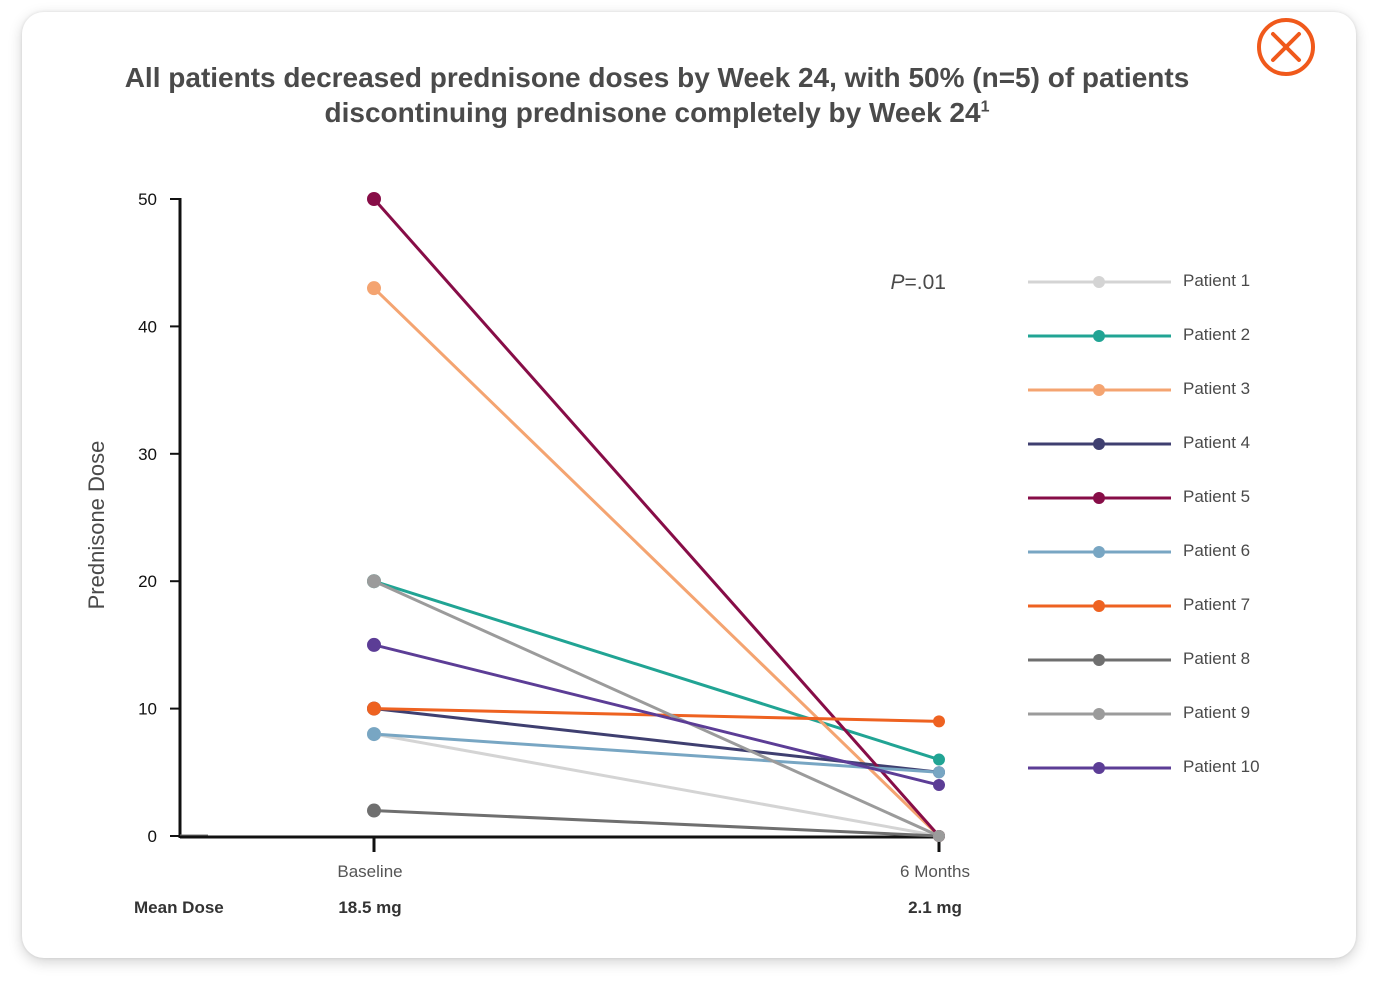  Describe the element at coordinates (1139, 280) in the screenshot. I see `legend-item: Patient 1` at that location.